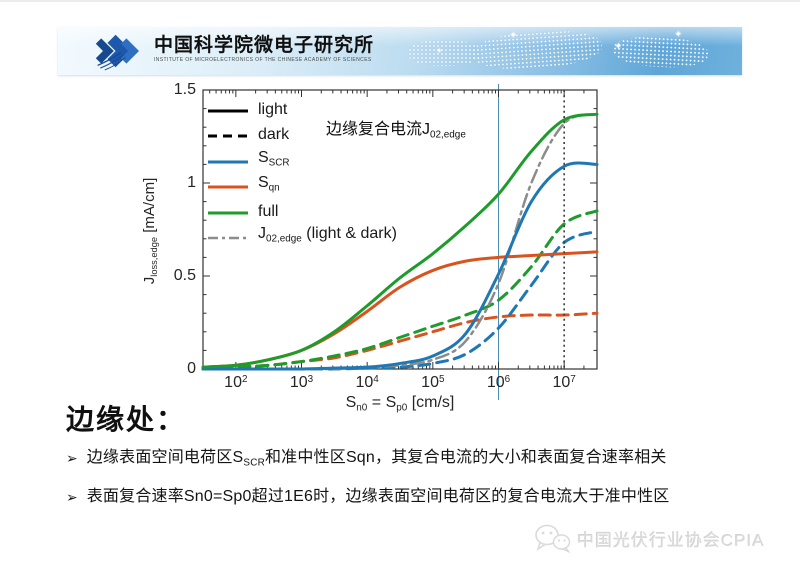  What do you see at coordinates (274, 158) in the screenshot?
I see `legend-label: SSCR` at bounding box center [274, 158].